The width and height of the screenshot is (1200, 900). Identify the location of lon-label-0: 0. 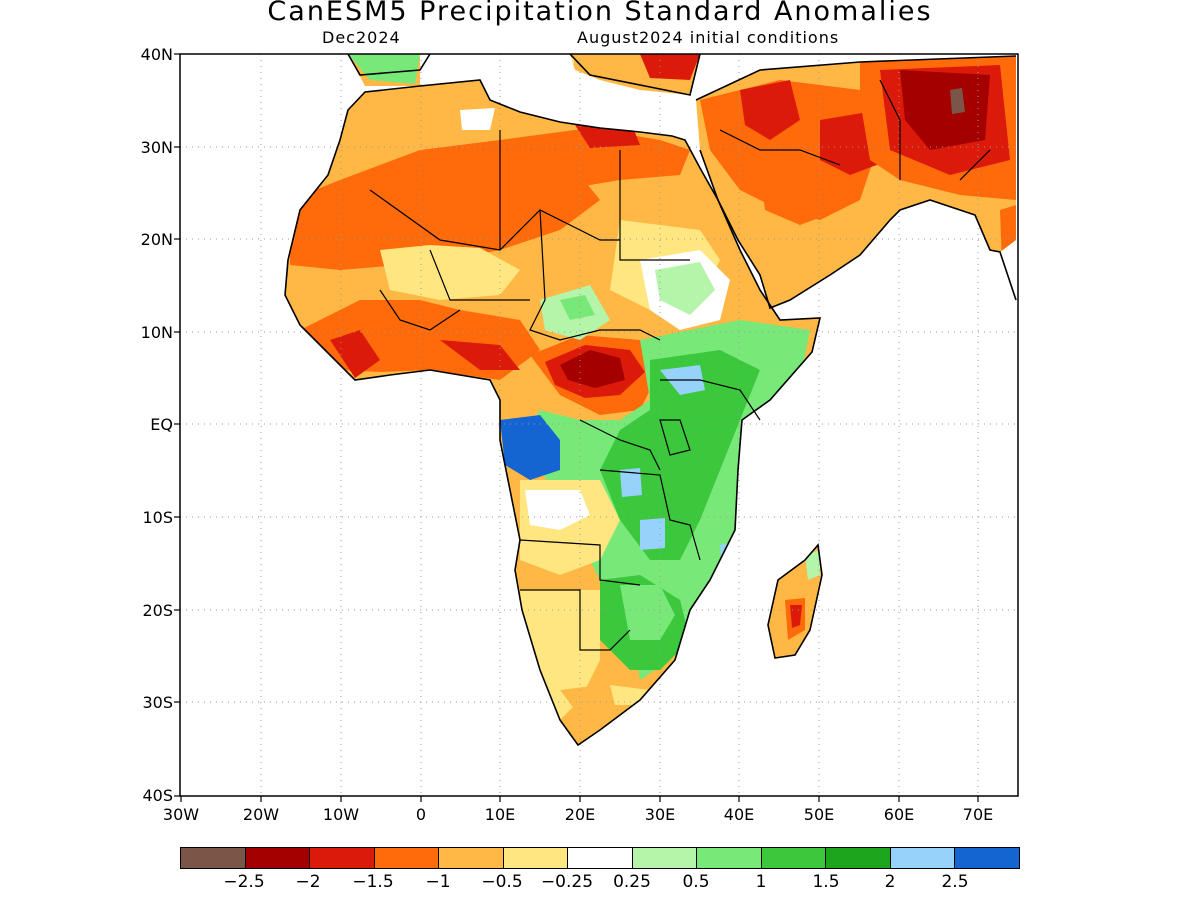
(421, 814).